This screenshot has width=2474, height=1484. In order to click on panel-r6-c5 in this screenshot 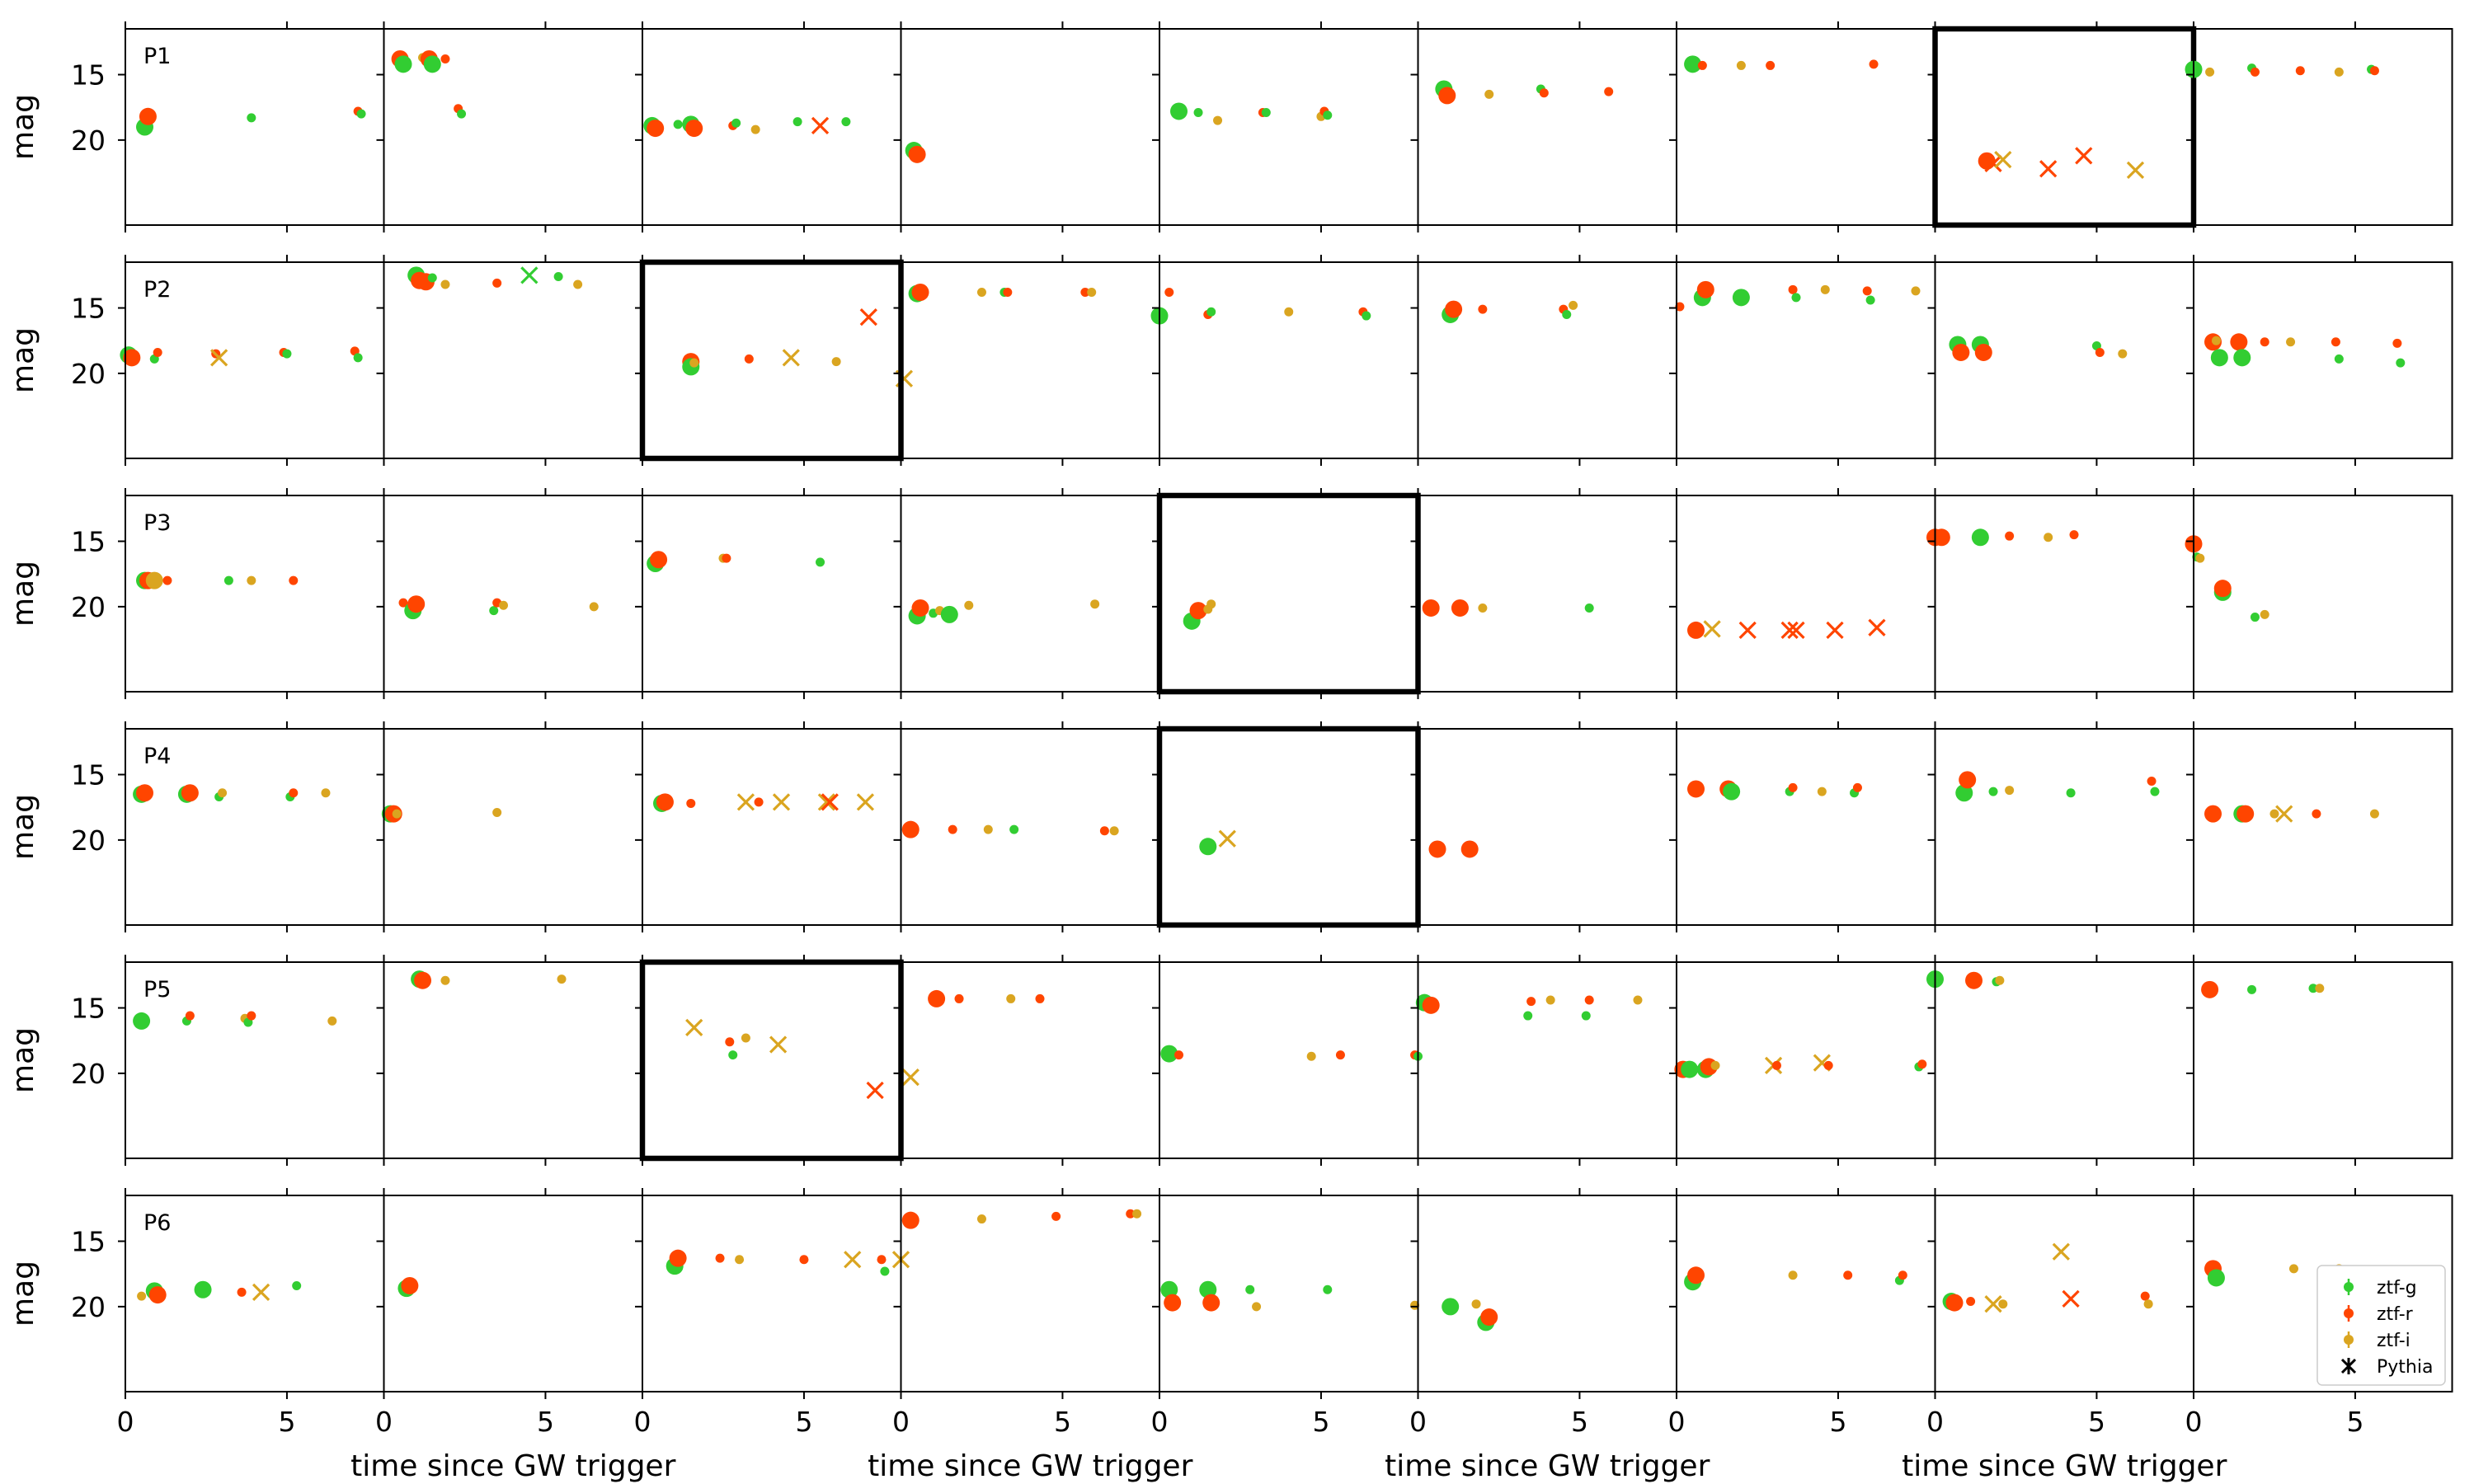, I will do `click(1286, 1293)`.